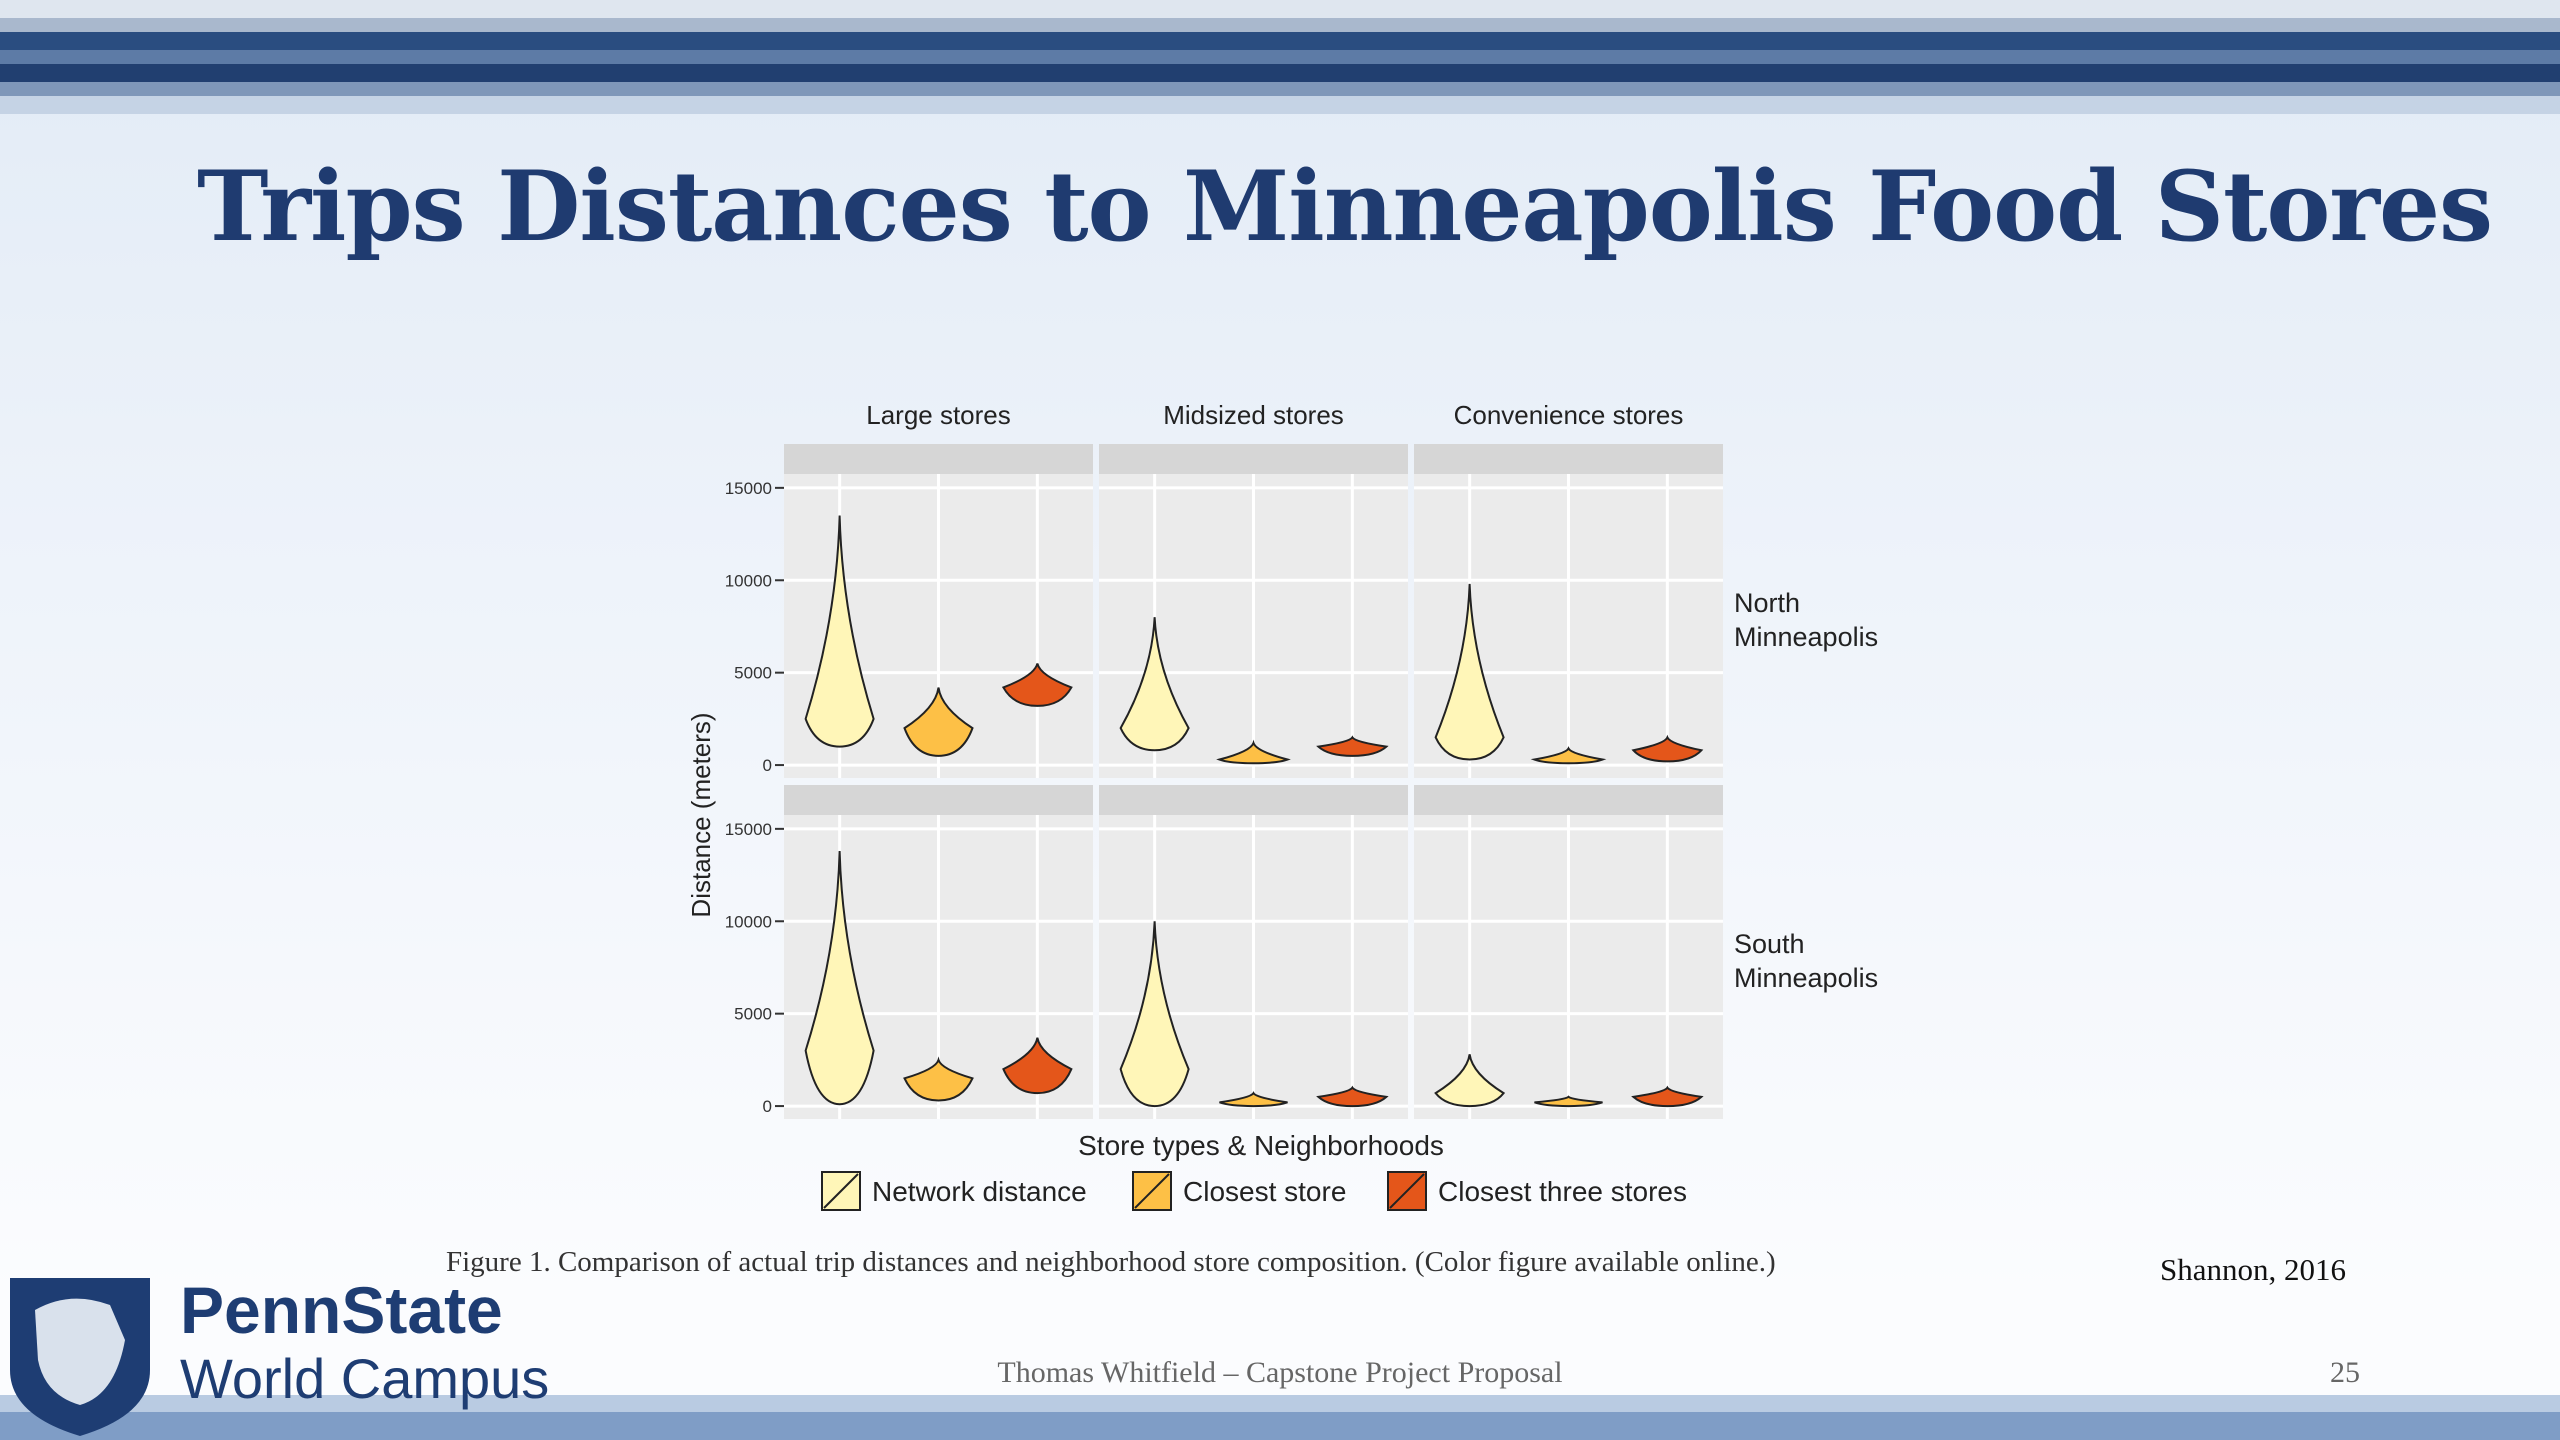 This screenshot has width=2560, height=1440. What do you see at coordinates (701, 814) in the screenshot?
I see `y-axis-label: Distance (meters)` at bounding box center [701, 814].